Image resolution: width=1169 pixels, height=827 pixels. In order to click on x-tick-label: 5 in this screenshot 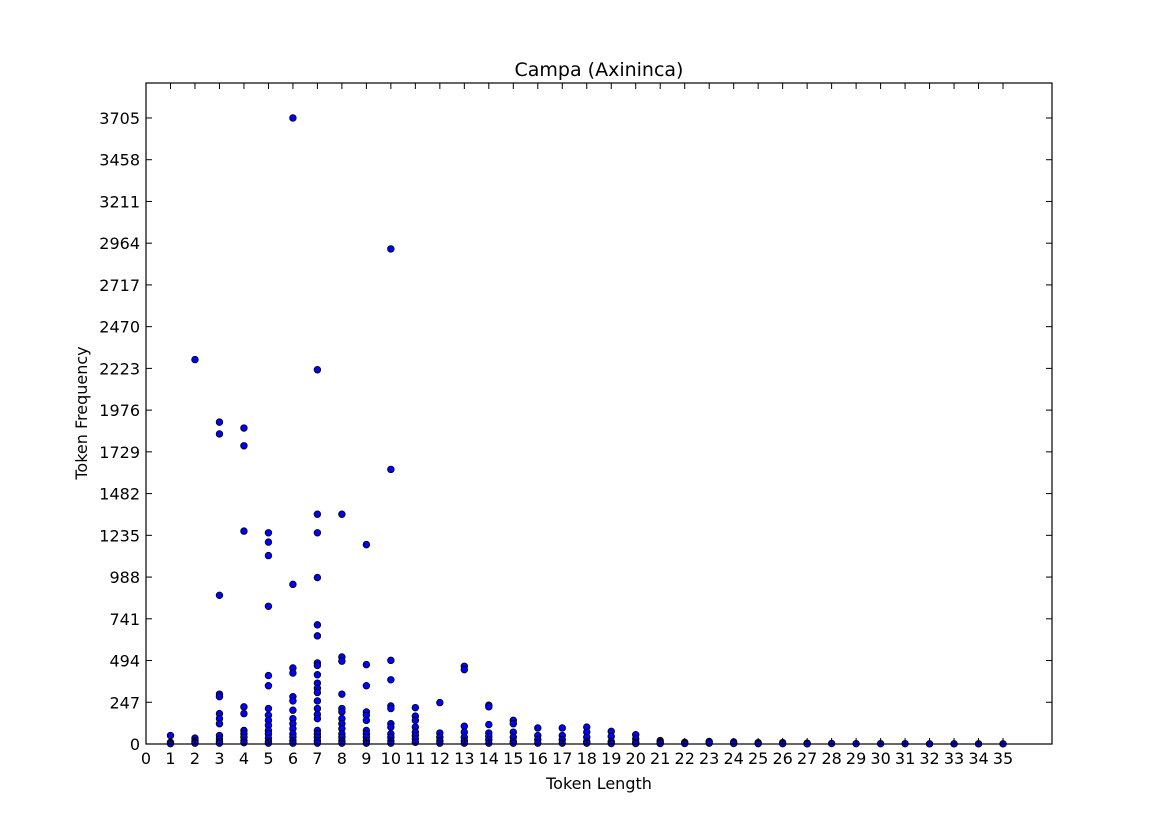, I will do `click(268, 758)`.